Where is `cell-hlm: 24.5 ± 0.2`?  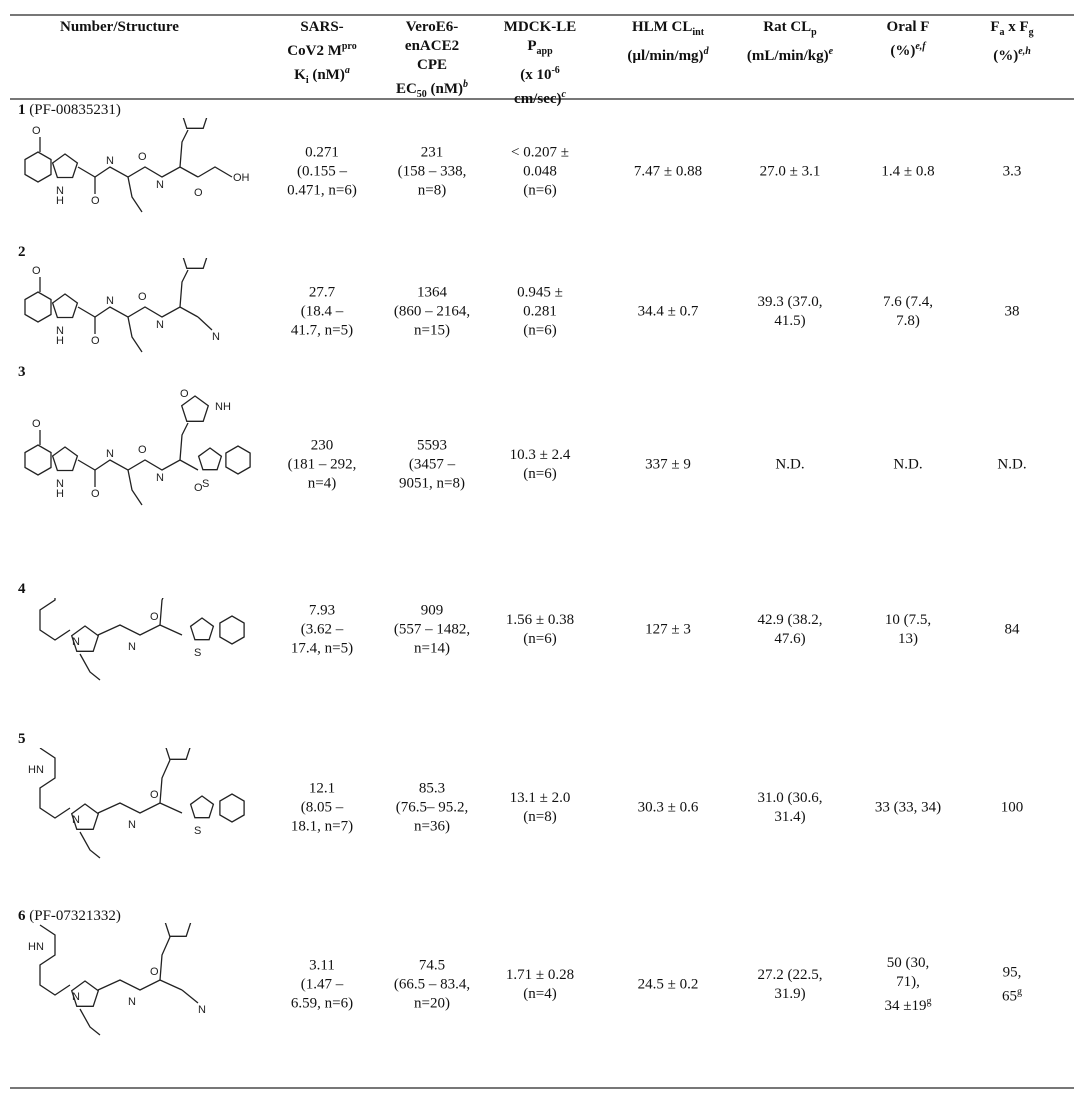 cell-hlm: 24.5 ± 0.2 is located at coordinates (668, 984).